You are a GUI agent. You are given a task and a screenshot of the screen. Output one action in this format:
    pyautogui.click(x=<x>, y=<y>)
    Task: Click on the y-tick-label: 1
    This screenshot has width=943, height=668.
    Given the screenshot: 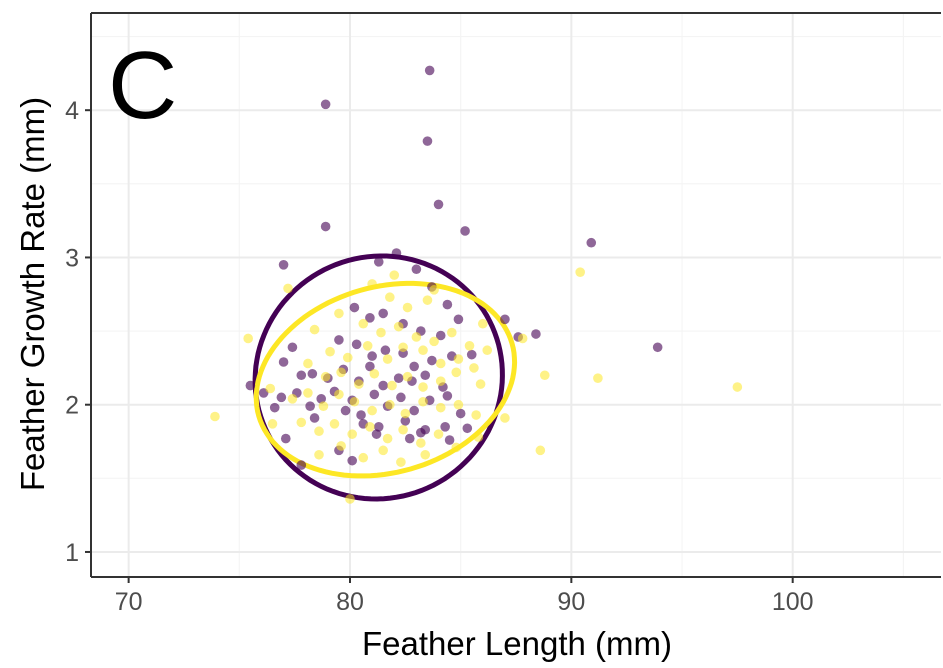 What is the action you would take?
    pyautogui.click(x=72, y=553)
    